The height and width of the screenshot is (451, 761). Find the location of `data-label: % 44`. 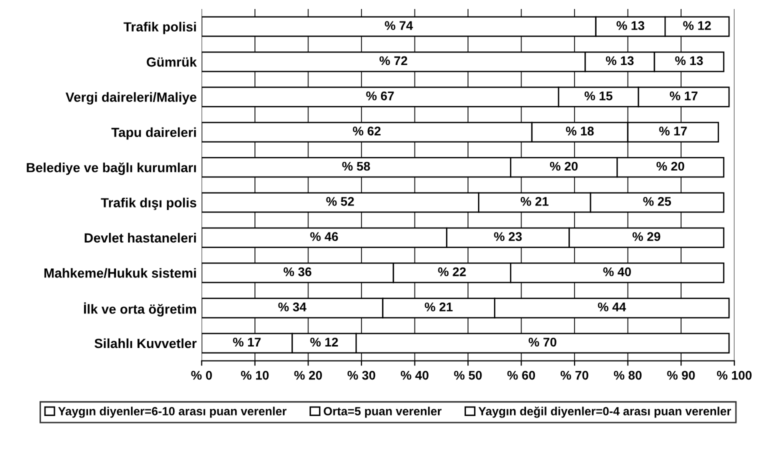

data-label: % 44 is located at coordinates (612, 307).